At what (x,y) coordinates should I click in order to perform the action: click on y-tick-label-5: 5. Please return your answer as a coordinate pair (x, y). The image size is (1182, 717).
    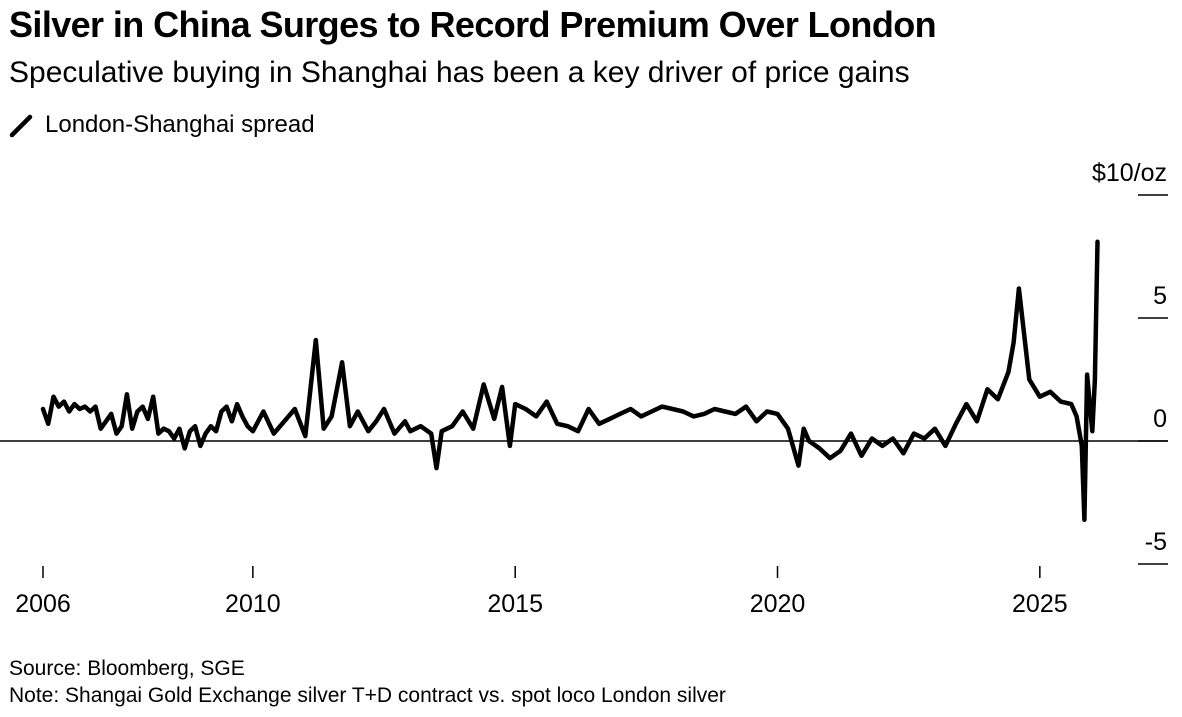
    Looking at the image, I should click on (1160, 296).